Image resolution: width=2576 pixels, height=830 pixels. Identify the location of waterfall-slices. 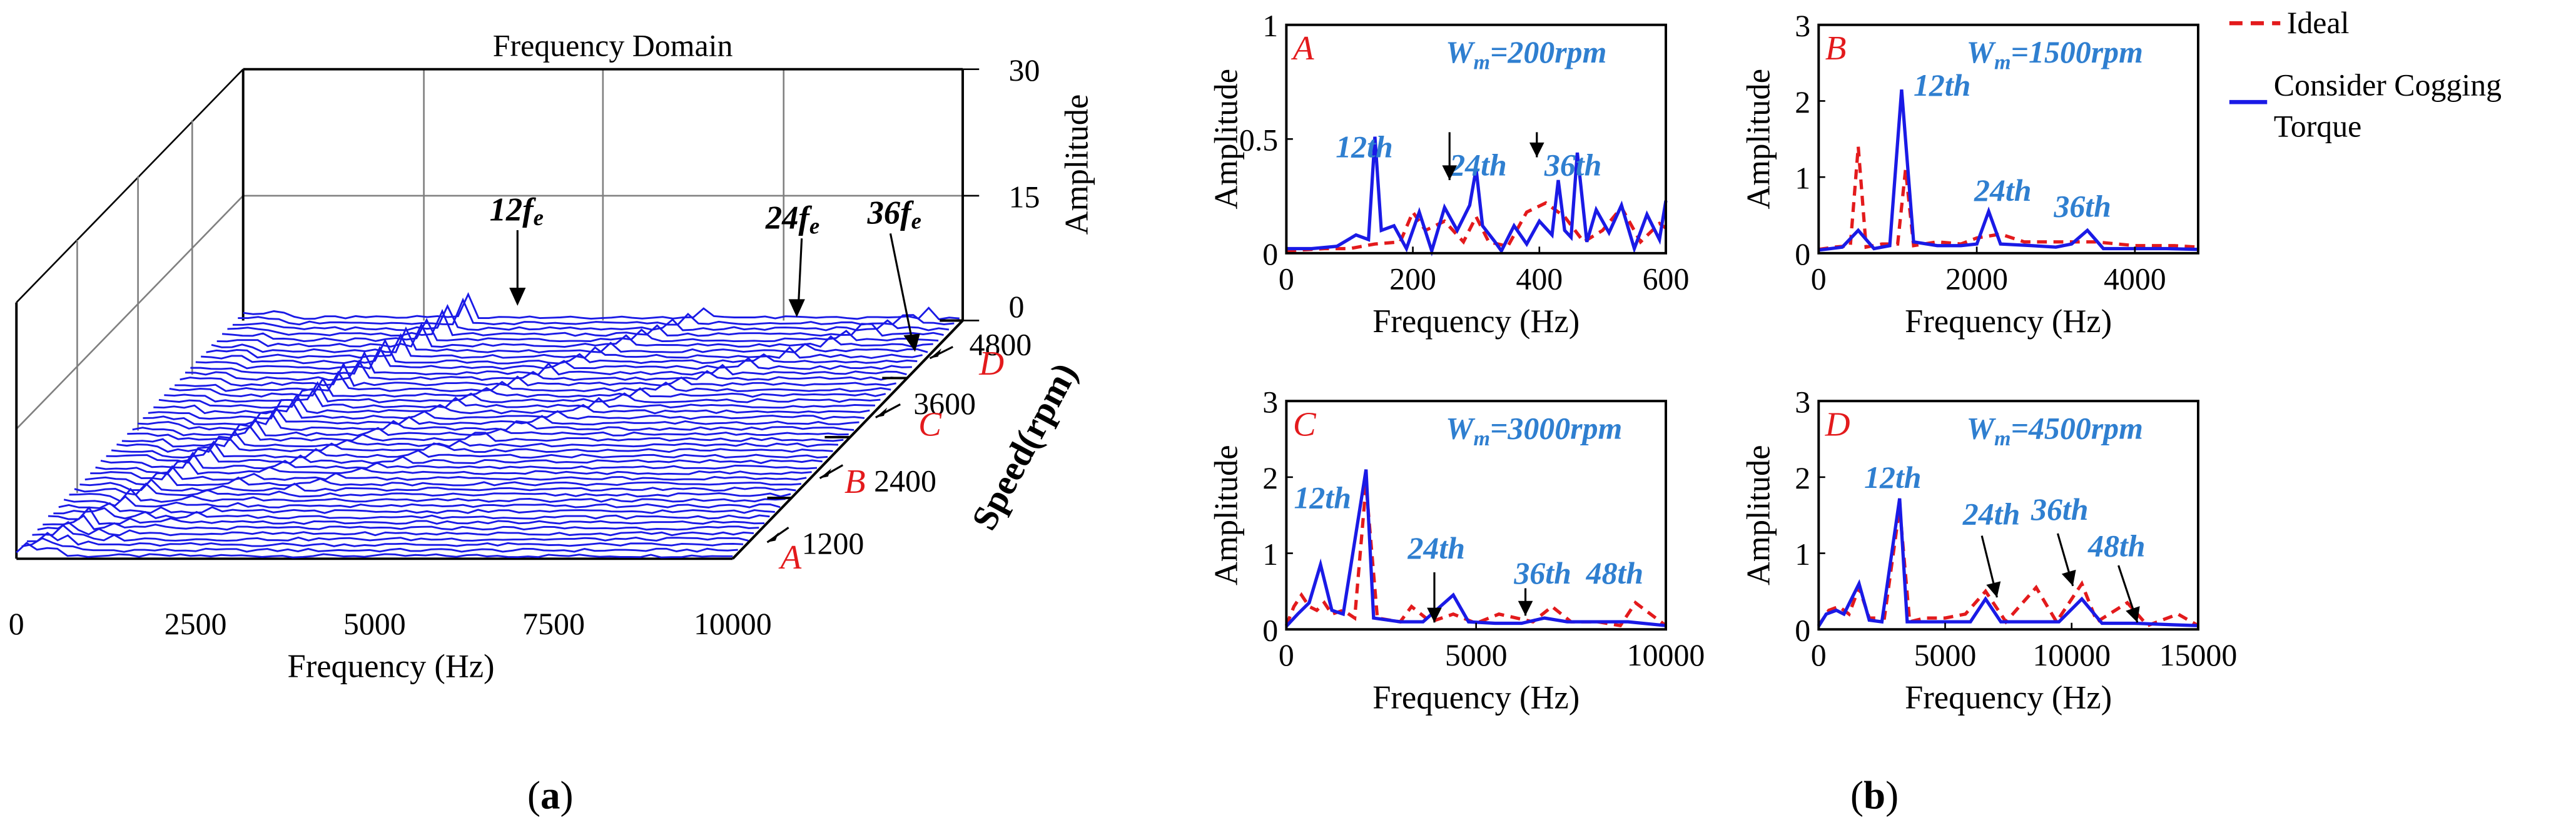
(488, 425).